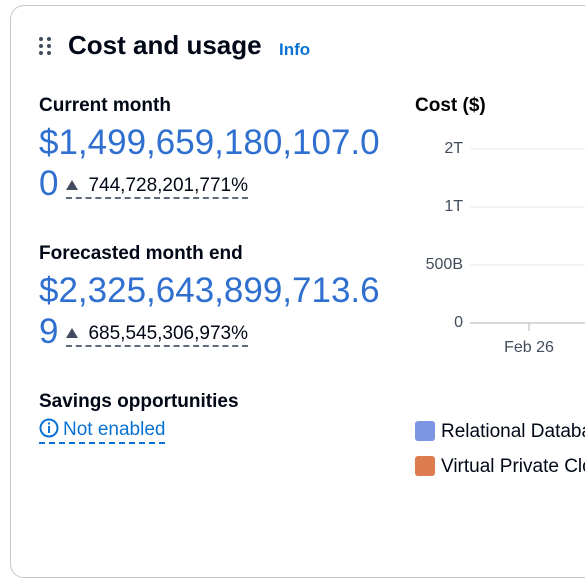 This screenshot has width=585, height=585. I want to click on y-tick-label: 0, so click(458, 322).